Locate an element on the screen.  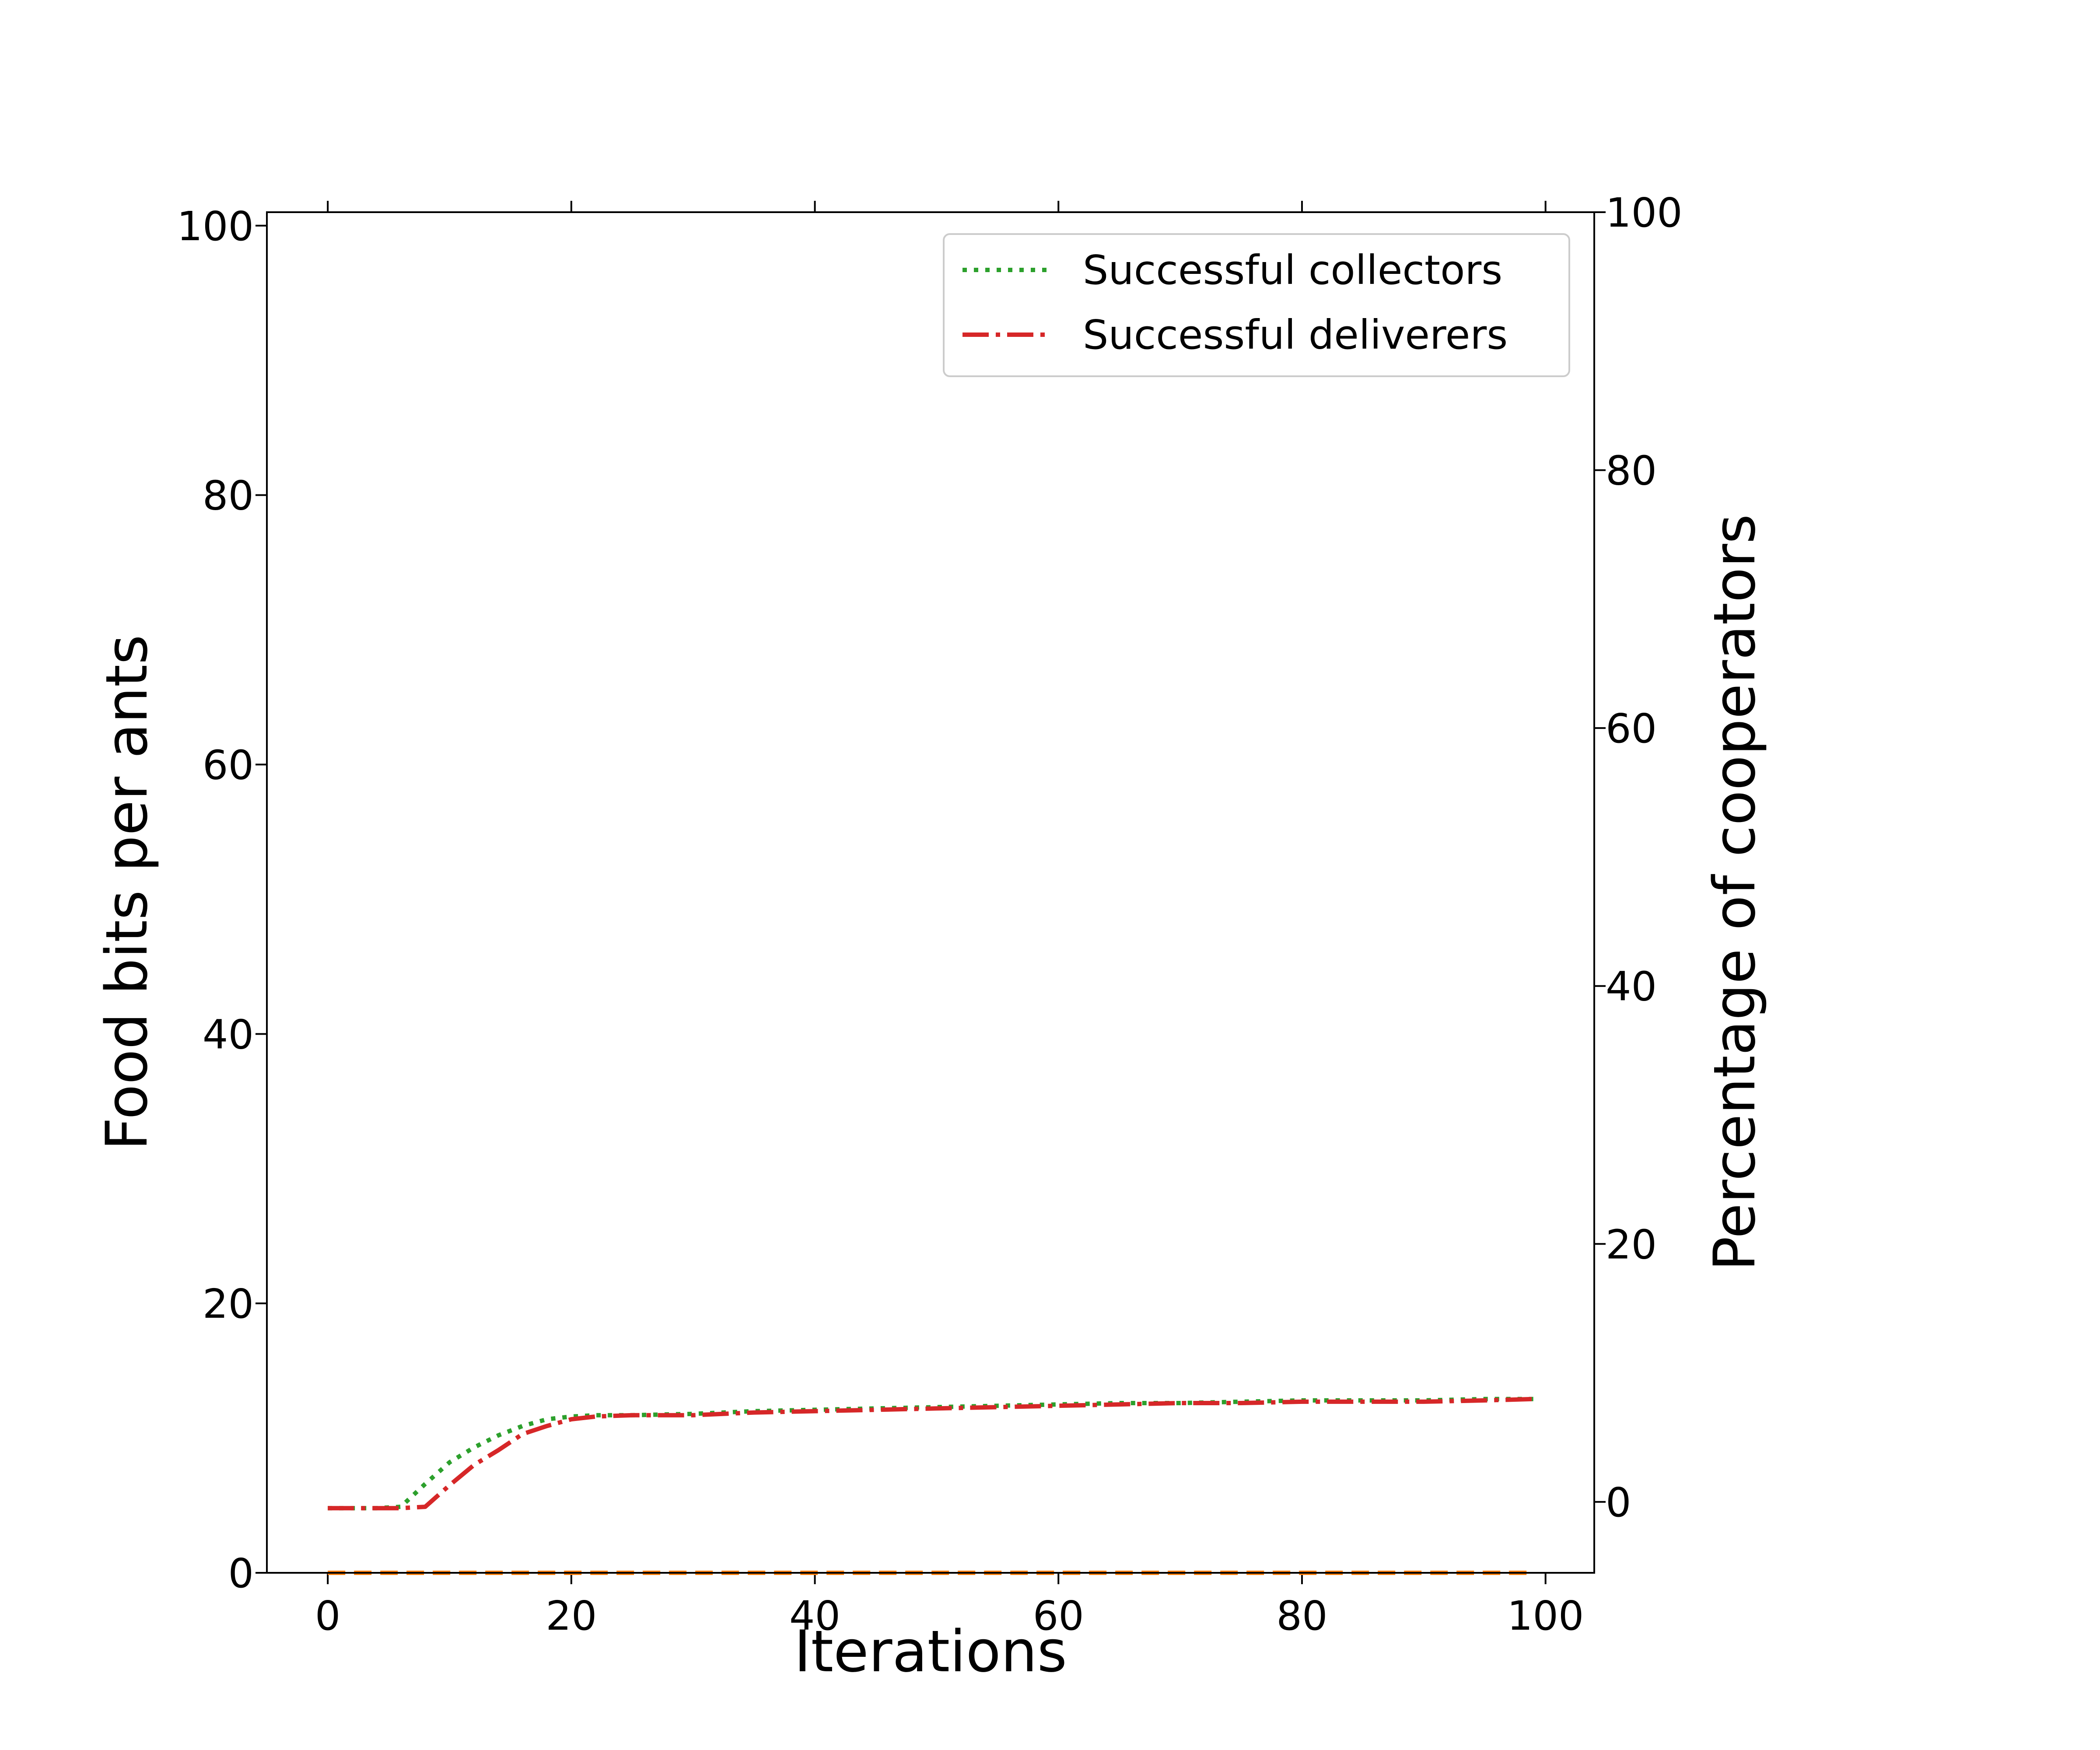
y-tick-label: 0 is located at coordinates (241, 1573).